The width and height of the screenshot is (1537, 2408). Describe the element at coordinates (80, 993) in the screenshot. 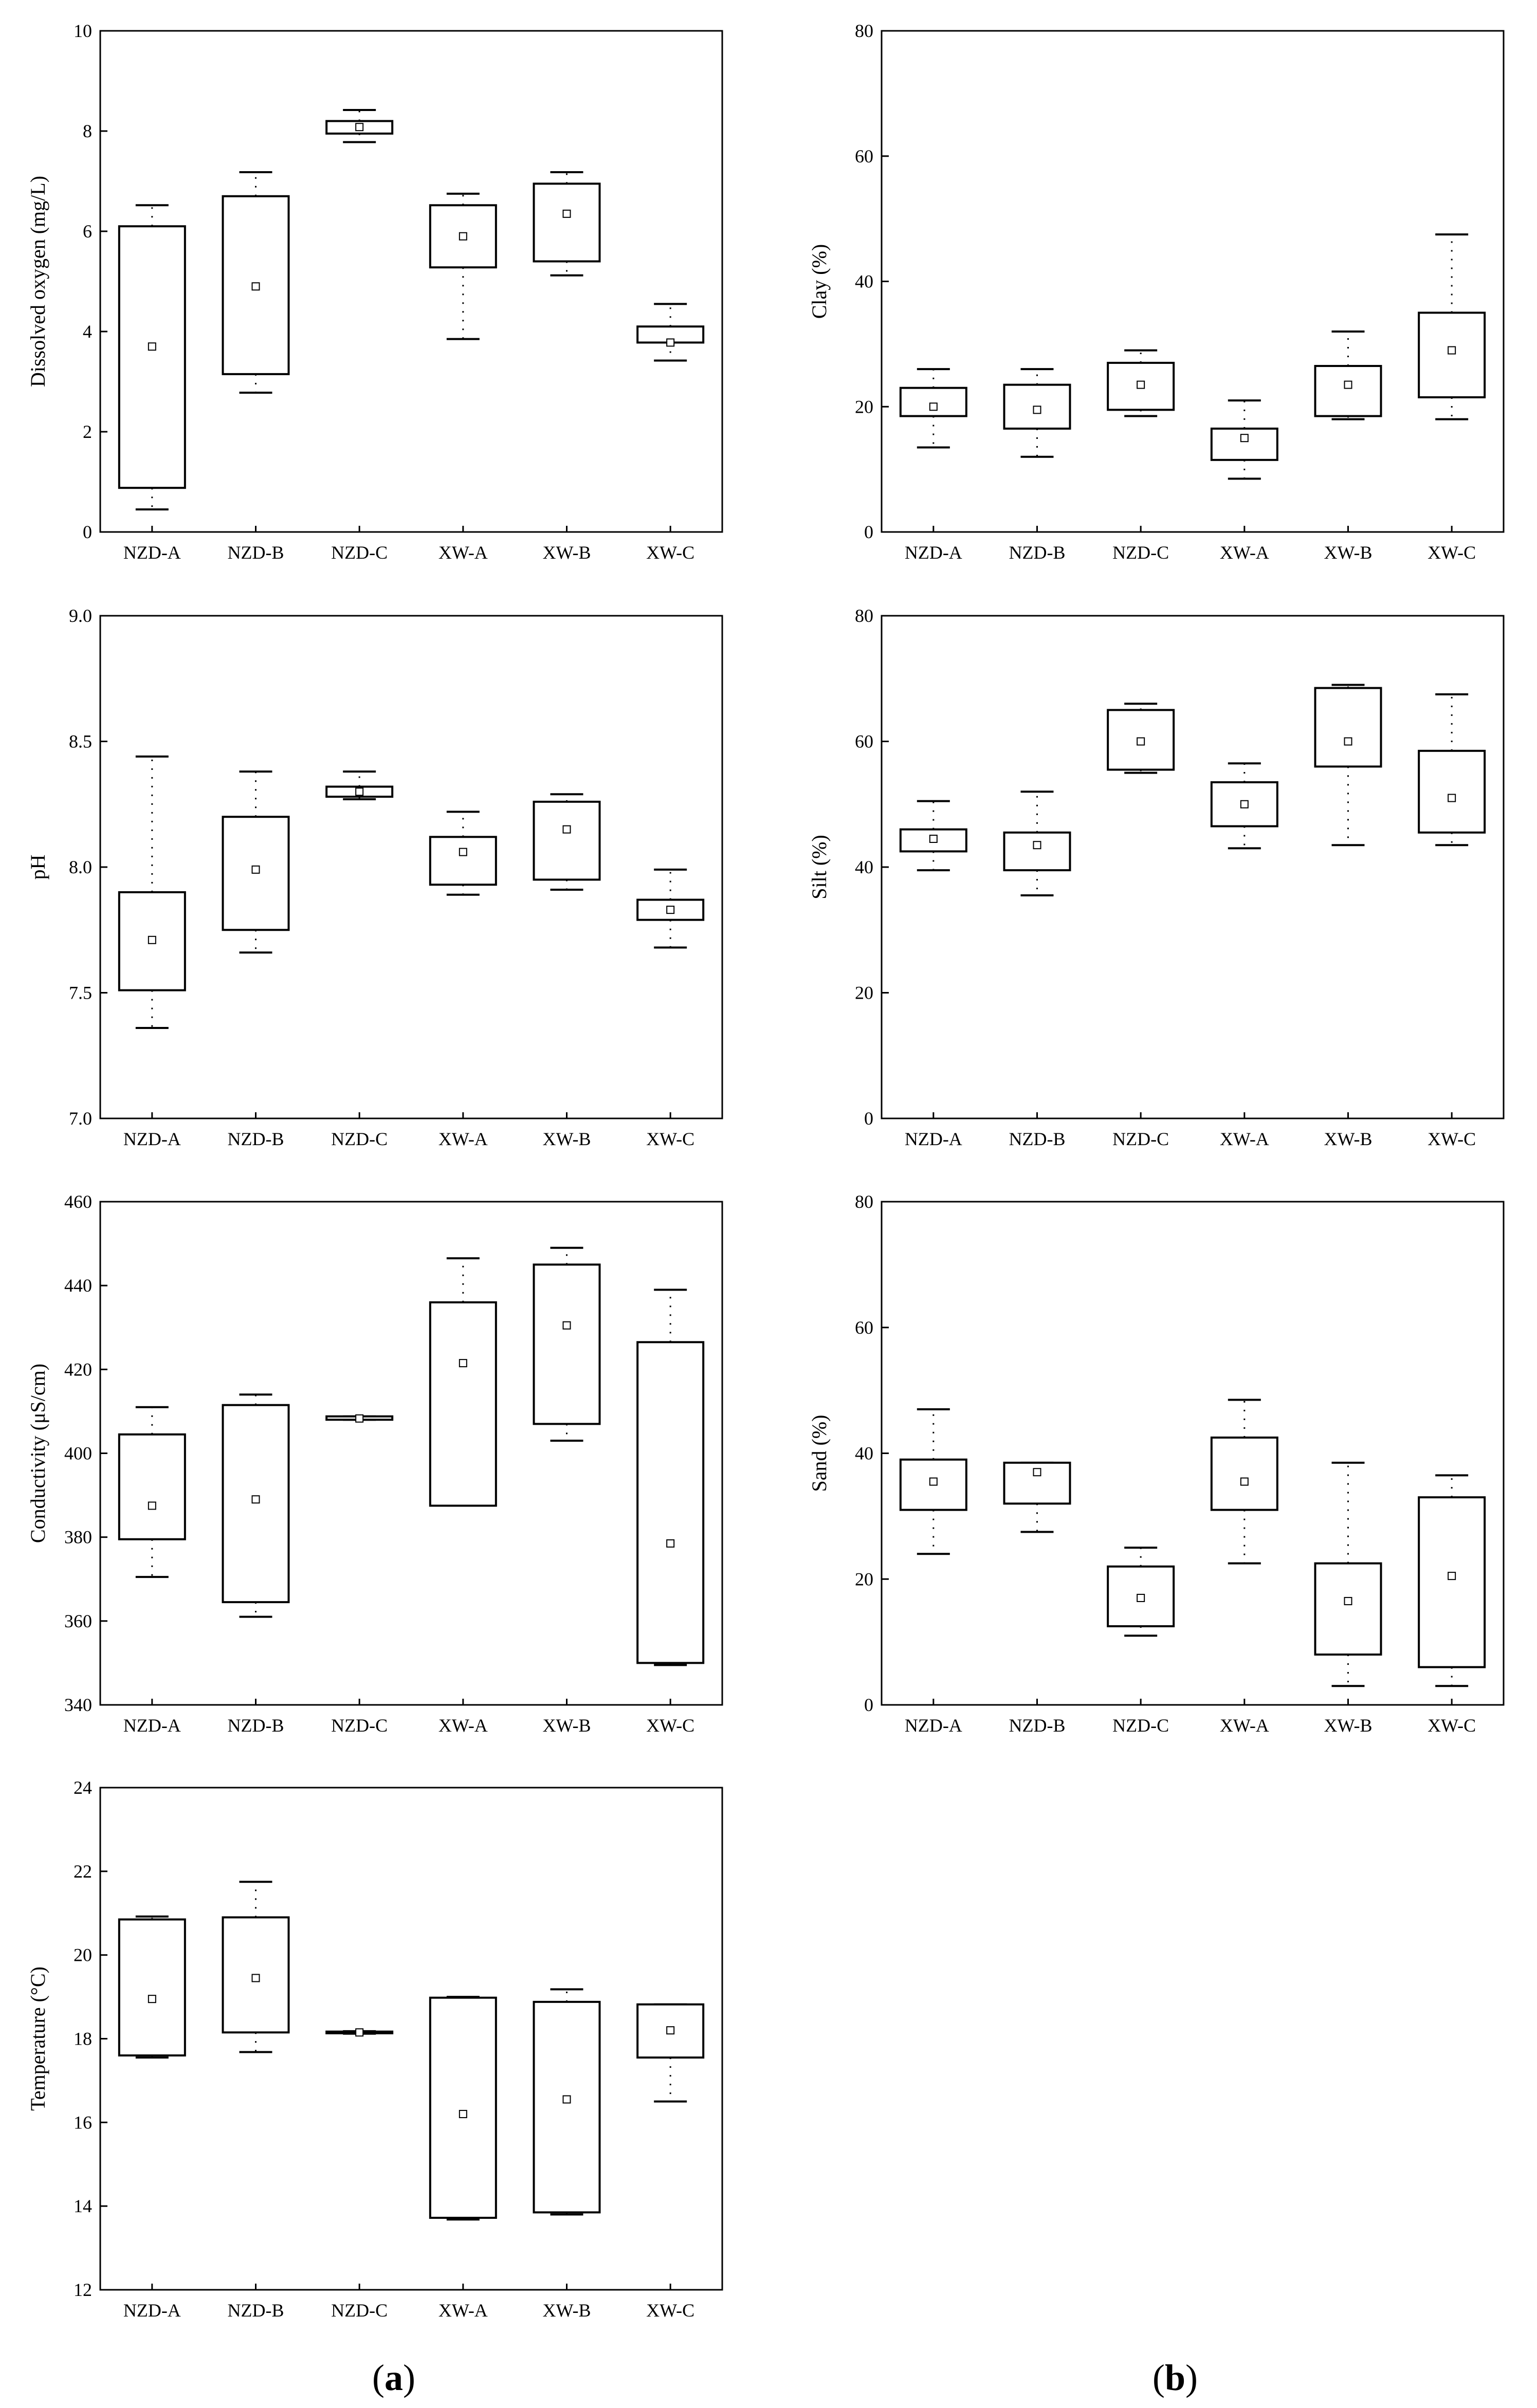

I see `y-tick-label: 7.5` at that location.